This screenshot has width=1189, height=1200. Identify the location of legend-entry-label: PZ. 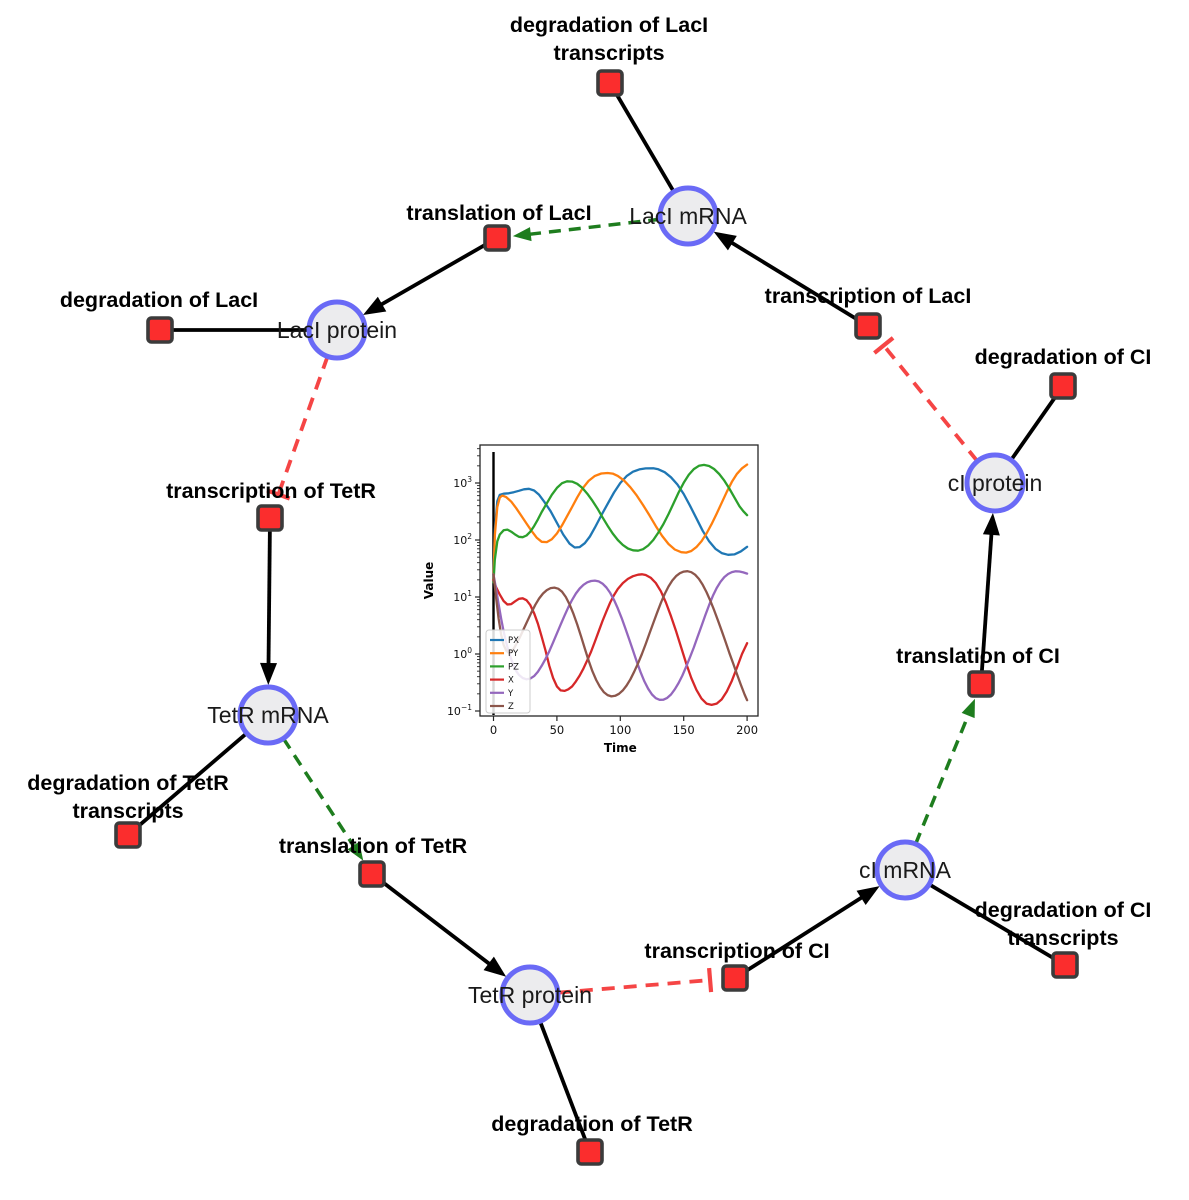
(513, 667).